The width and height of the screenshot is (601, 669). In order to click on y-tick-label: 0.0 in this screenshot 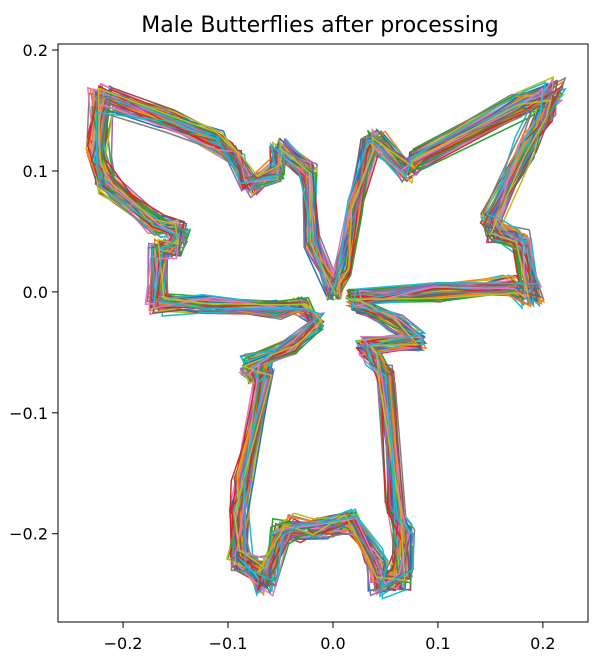, I will do `click(35, 292)`.